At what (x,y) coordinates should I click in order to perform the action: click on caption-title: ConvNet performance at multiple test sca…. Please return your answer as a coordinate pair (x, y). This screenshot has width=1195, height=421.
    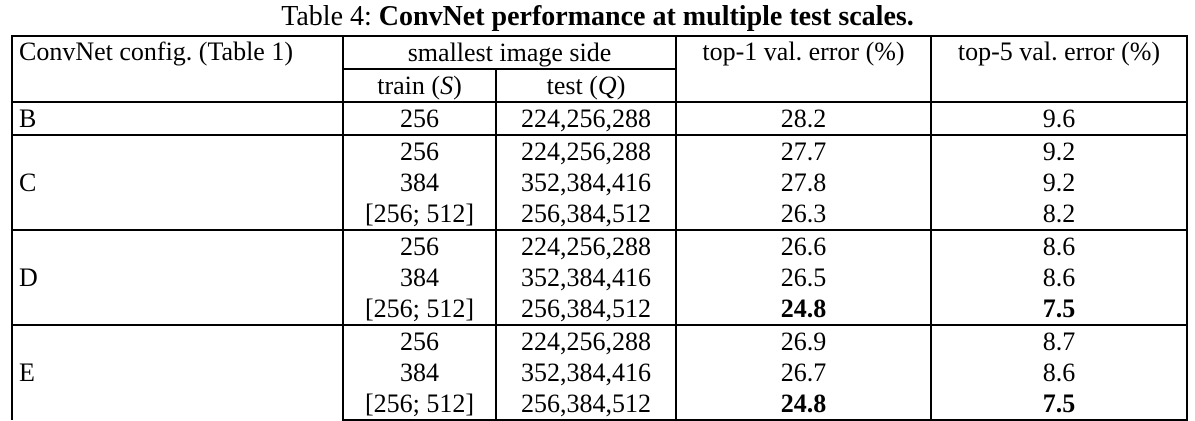
    Looking at the image, I should click on (646, 16).